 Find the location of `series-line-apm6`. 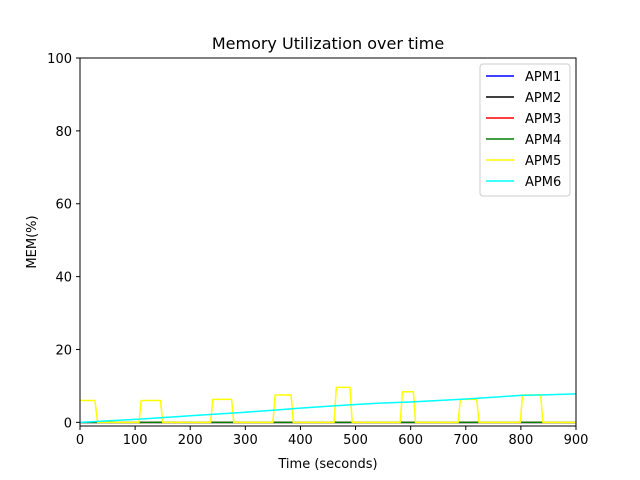

series-line-apm6 is located at coordinates (328, 408).